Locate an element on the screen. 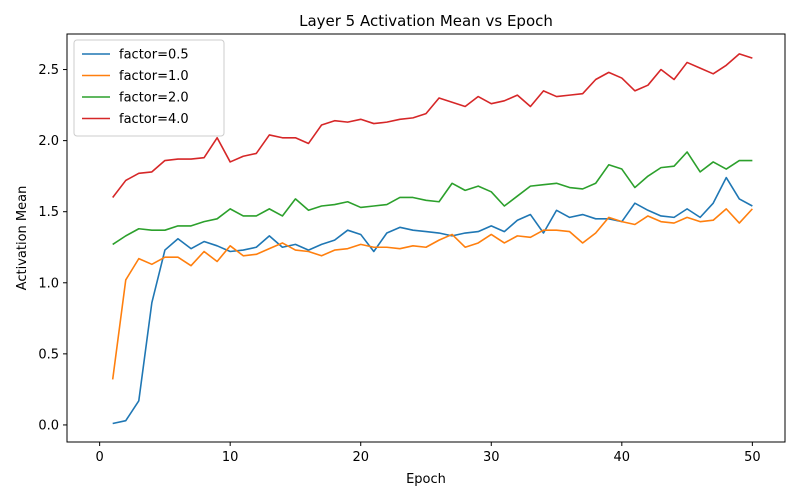 This screenshot has width=800, height=500. legend-label: factor=4.0 is located at coordinates (154, 119).